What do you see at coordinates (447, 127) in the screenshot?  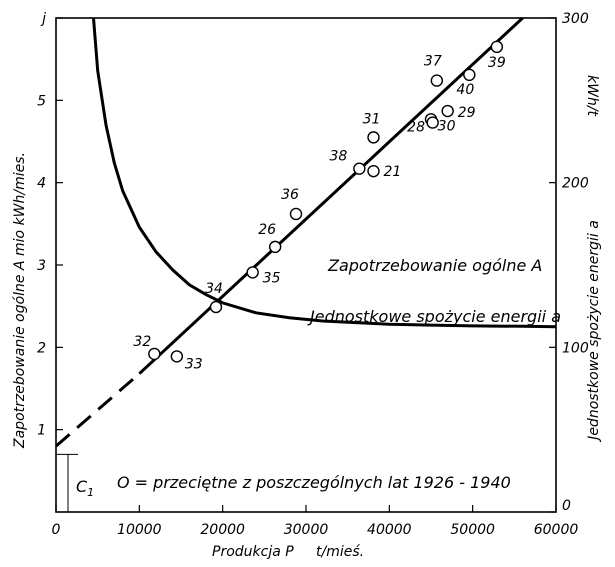 I see `data-point-label: 30` at bounding box center [447, 127].